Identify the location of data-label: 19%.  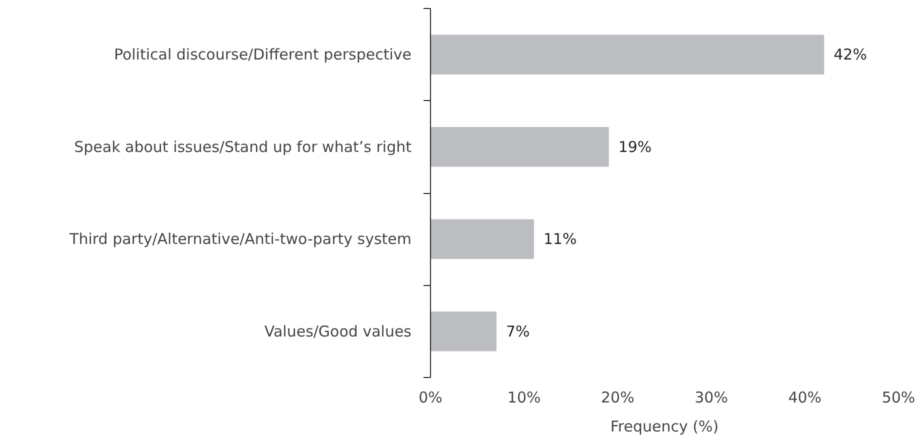
(635, 147).